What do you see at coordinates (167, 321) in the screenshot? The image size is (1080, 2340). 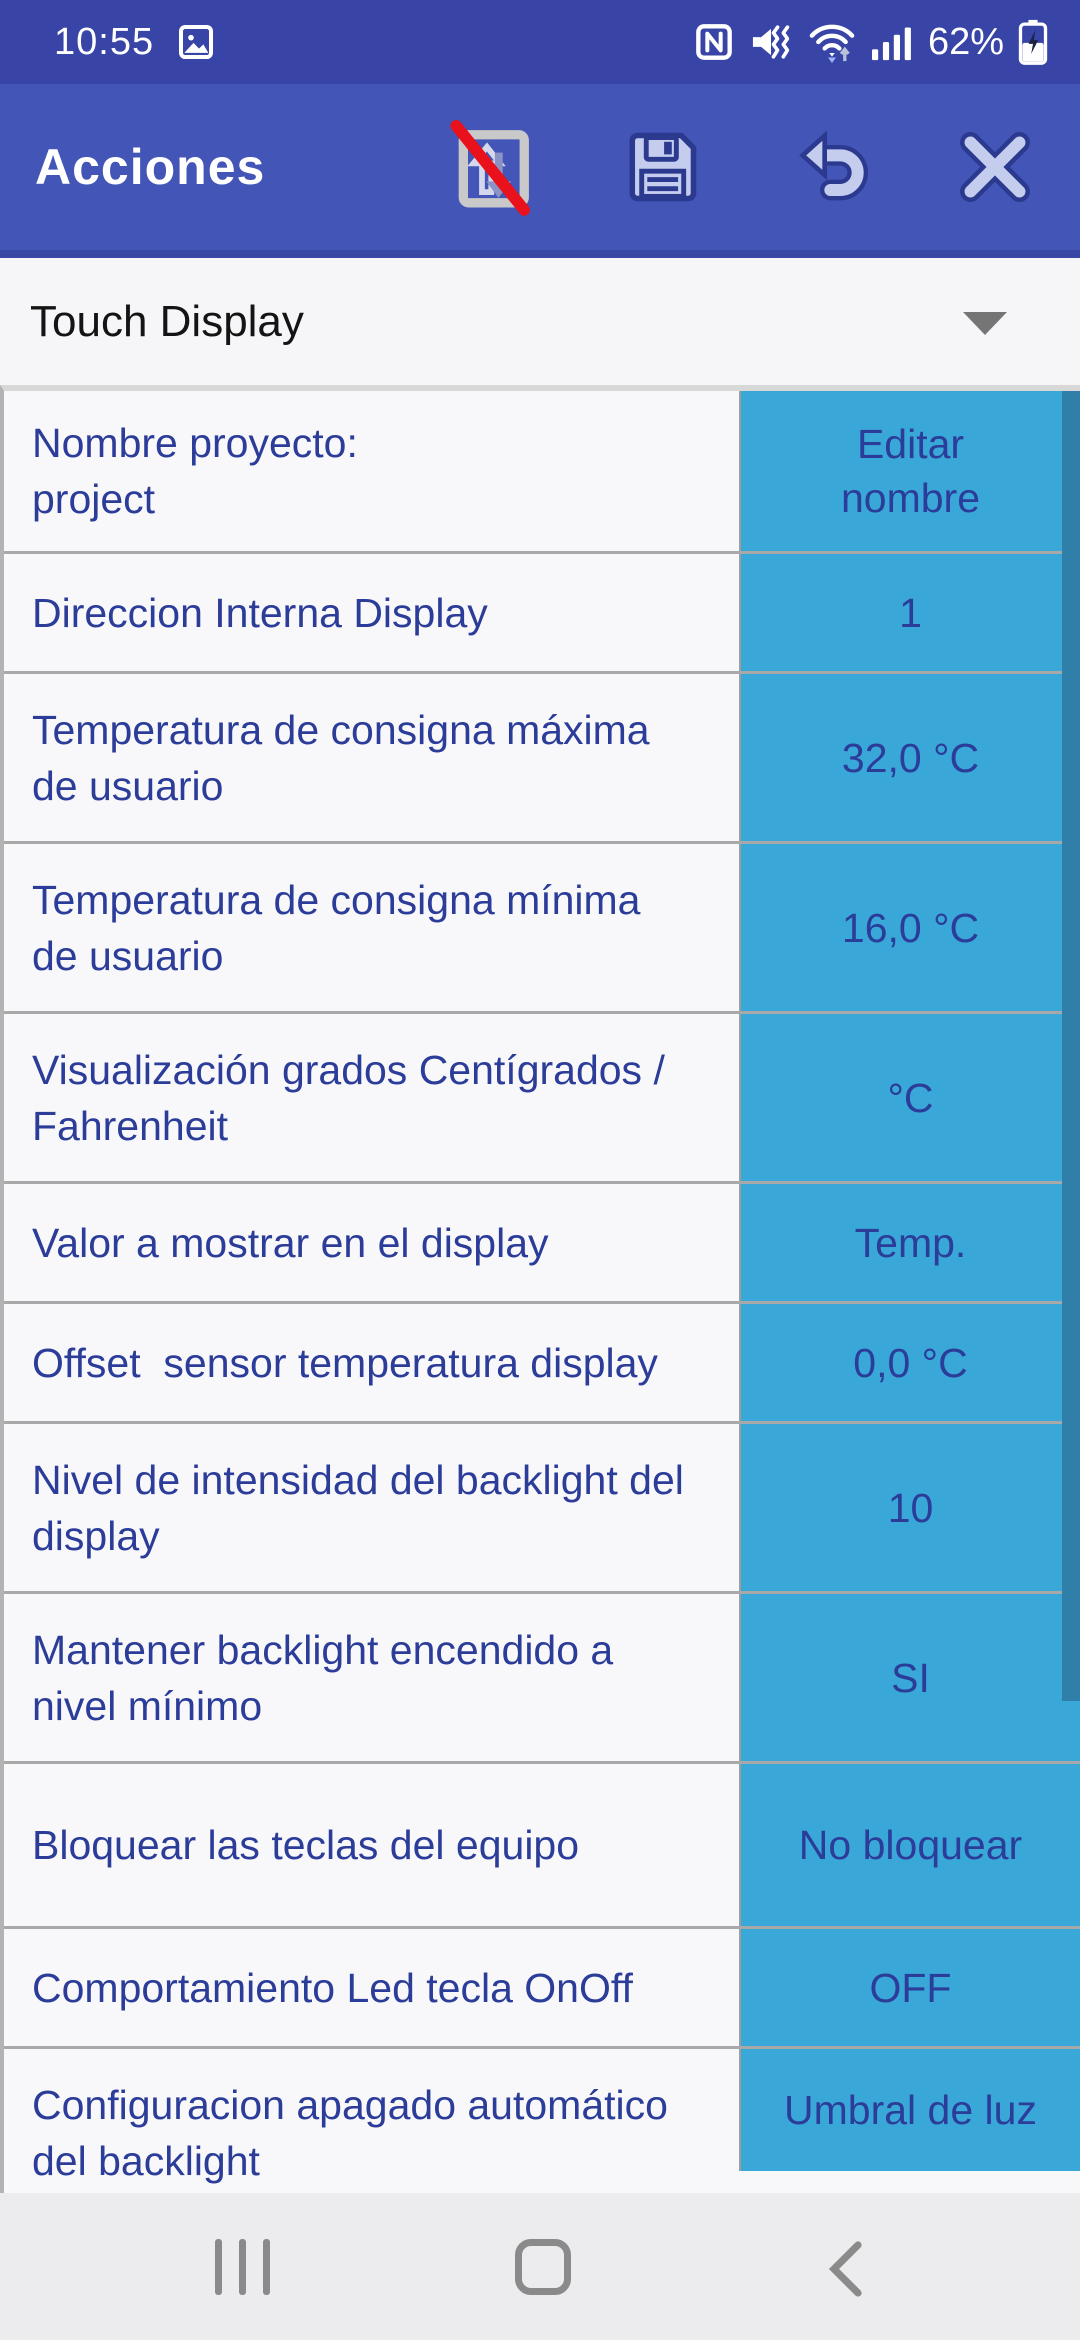 I see `device-dropdown-value: Touch Display` at bounding box center [167, 321].